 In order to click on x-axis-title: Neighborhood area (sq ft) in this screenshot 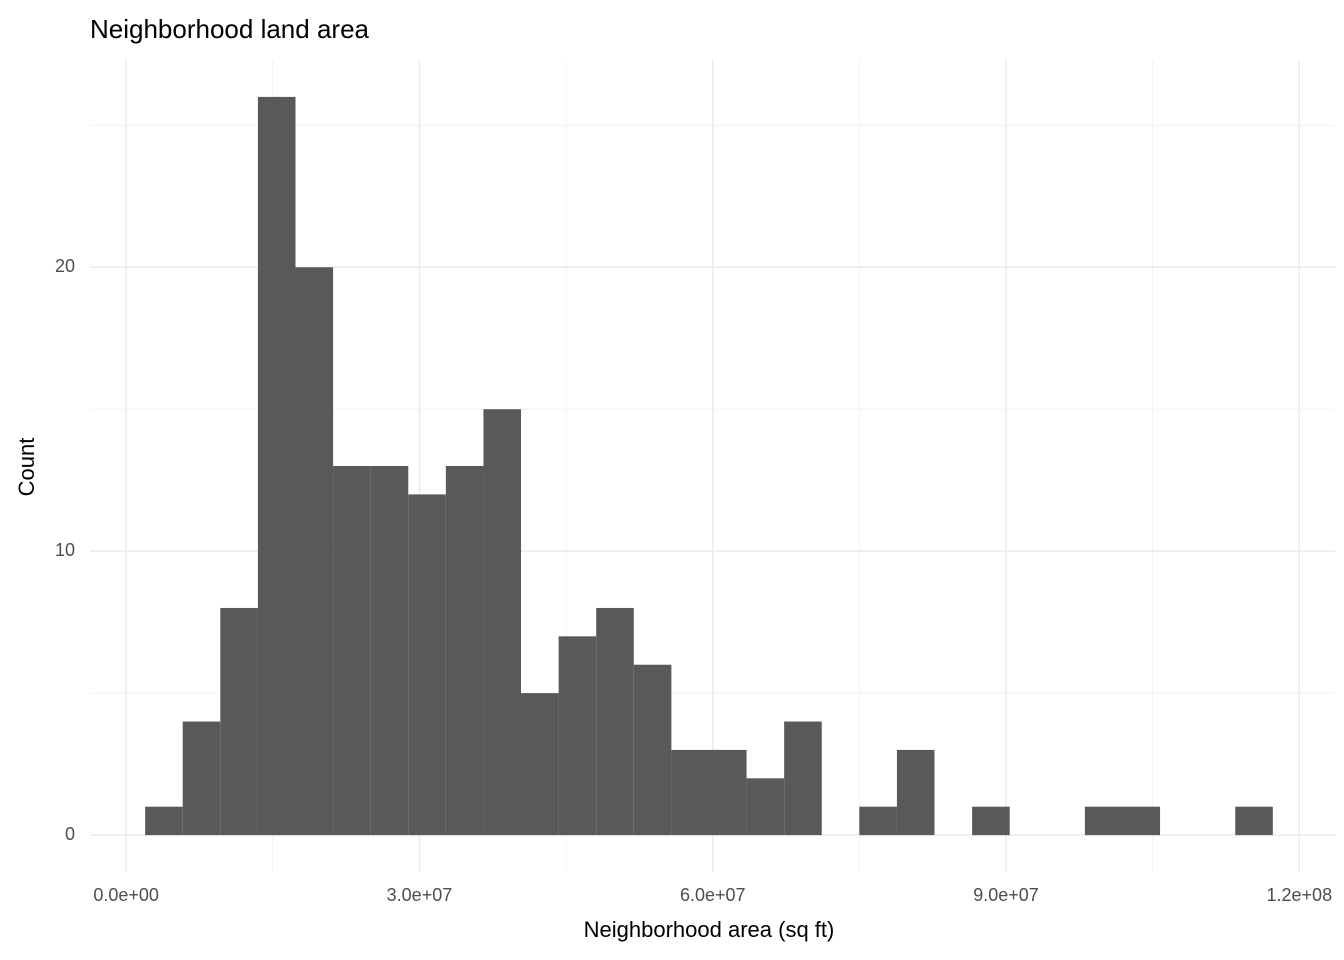, I will do `click(709, 929)`.